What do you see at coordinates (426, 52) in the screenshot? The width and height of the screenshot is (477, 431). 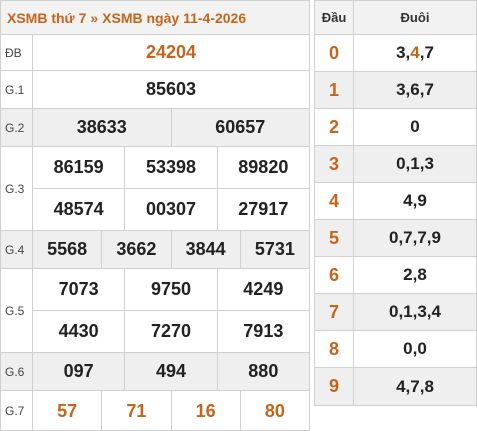 I see `tail-digit-text: ,7` at bounding box center [426, 52].